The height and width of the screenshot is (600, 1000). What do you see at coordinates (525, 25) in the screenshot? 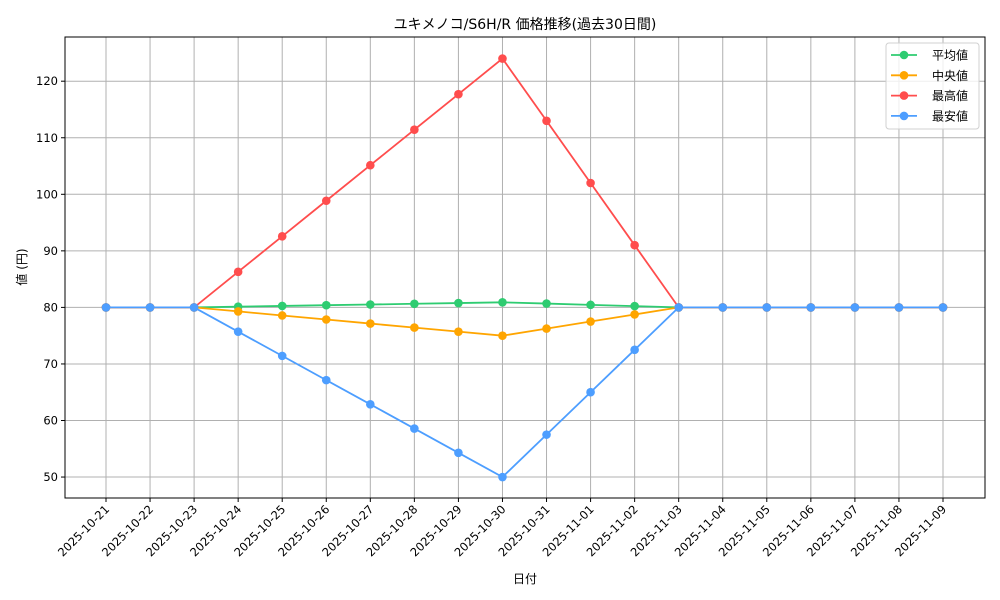
I see `chart-title: ユキメノコ/S6H/R 価格推移(過去30日間)` at bounding box center [525, 25].